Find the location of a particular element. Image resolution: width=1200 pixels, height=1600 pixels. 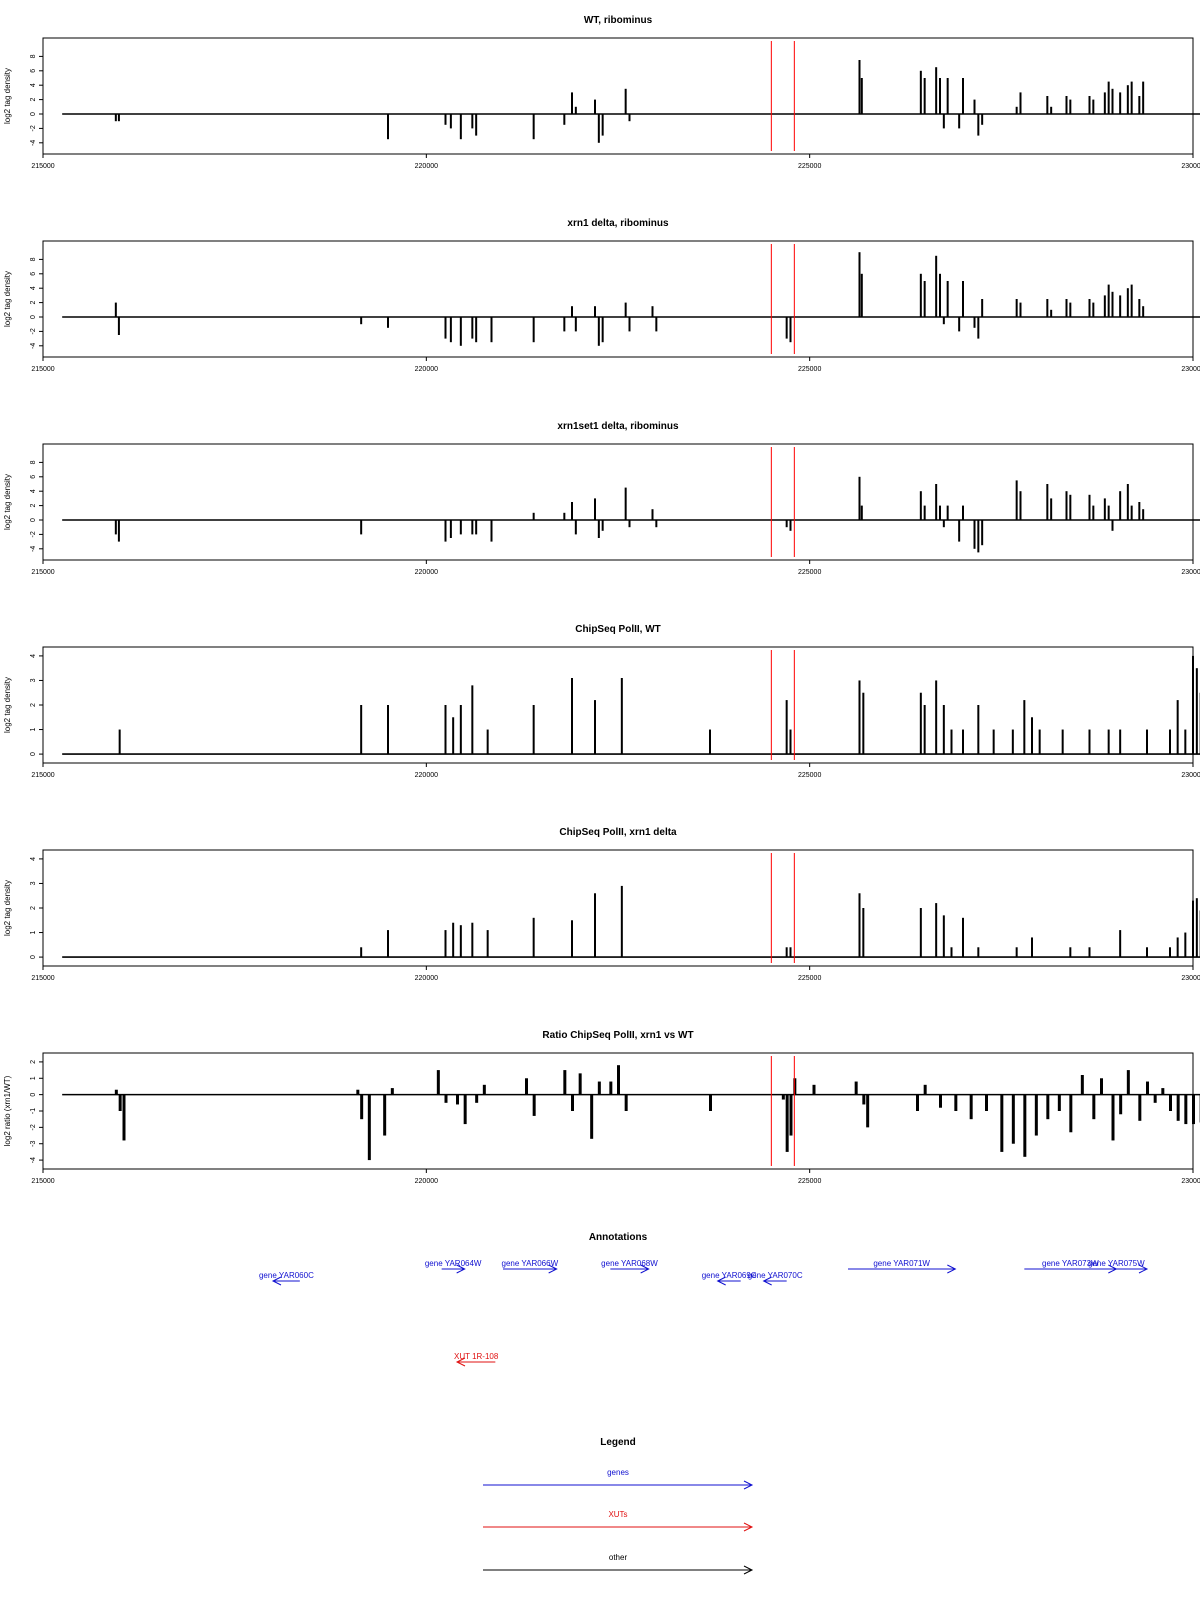

feature-label: gene YAR068W is located at coordinates (629, 1263).